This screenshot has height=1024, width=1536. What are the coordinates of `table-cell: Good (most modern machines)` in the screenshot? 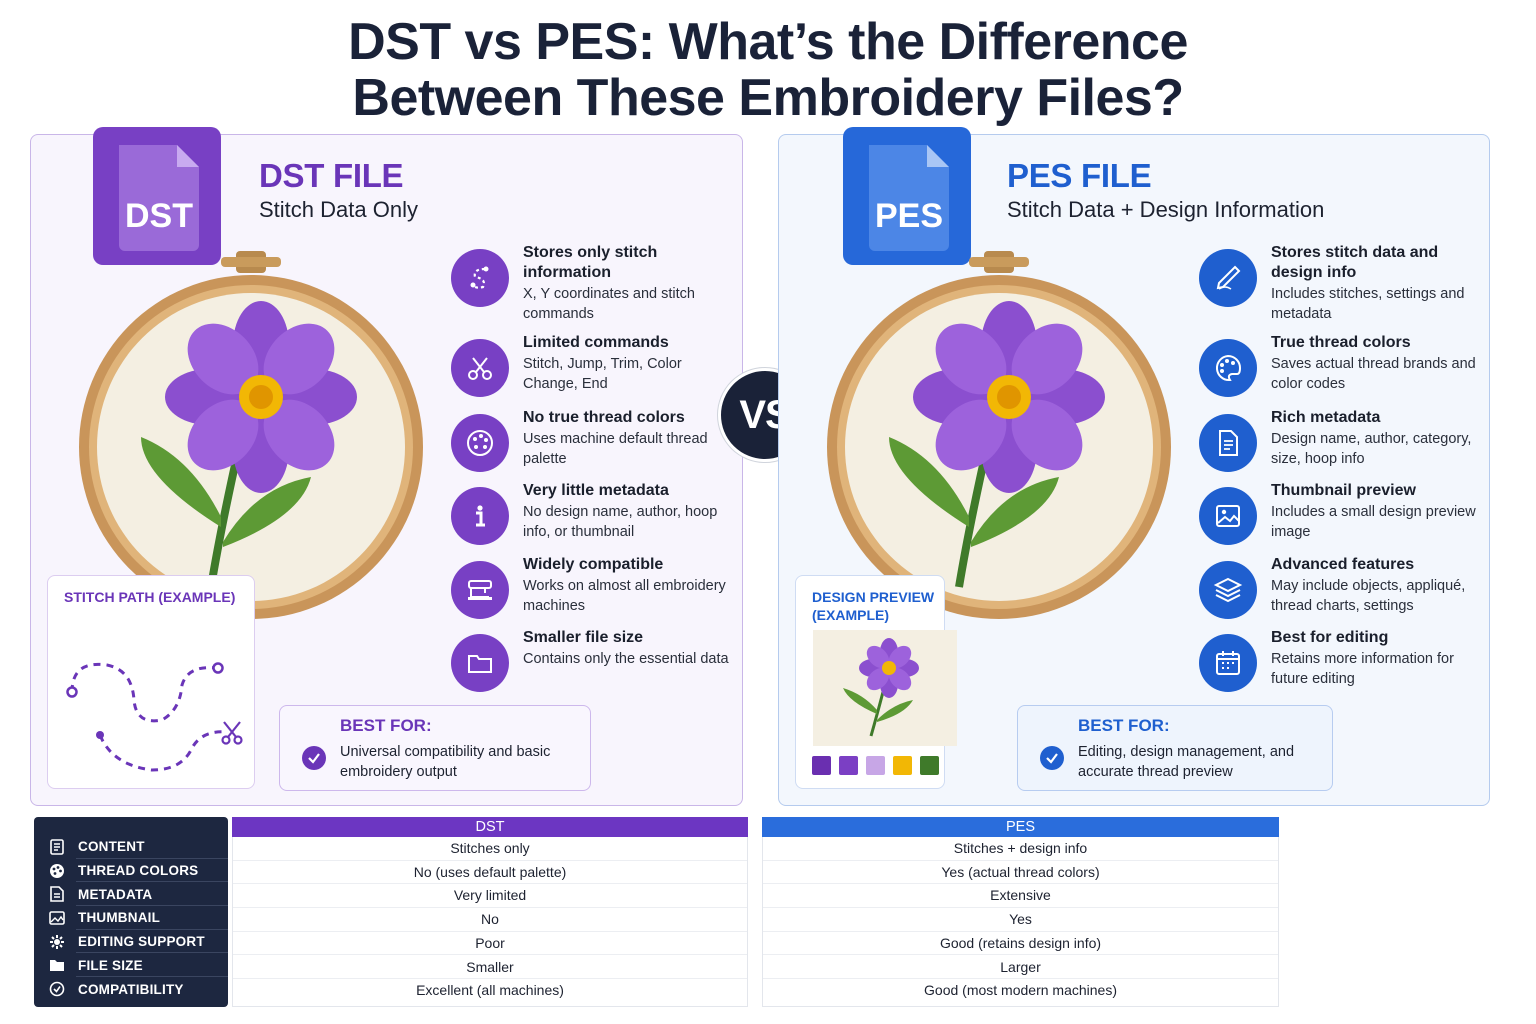 It's located at (1020, 990).